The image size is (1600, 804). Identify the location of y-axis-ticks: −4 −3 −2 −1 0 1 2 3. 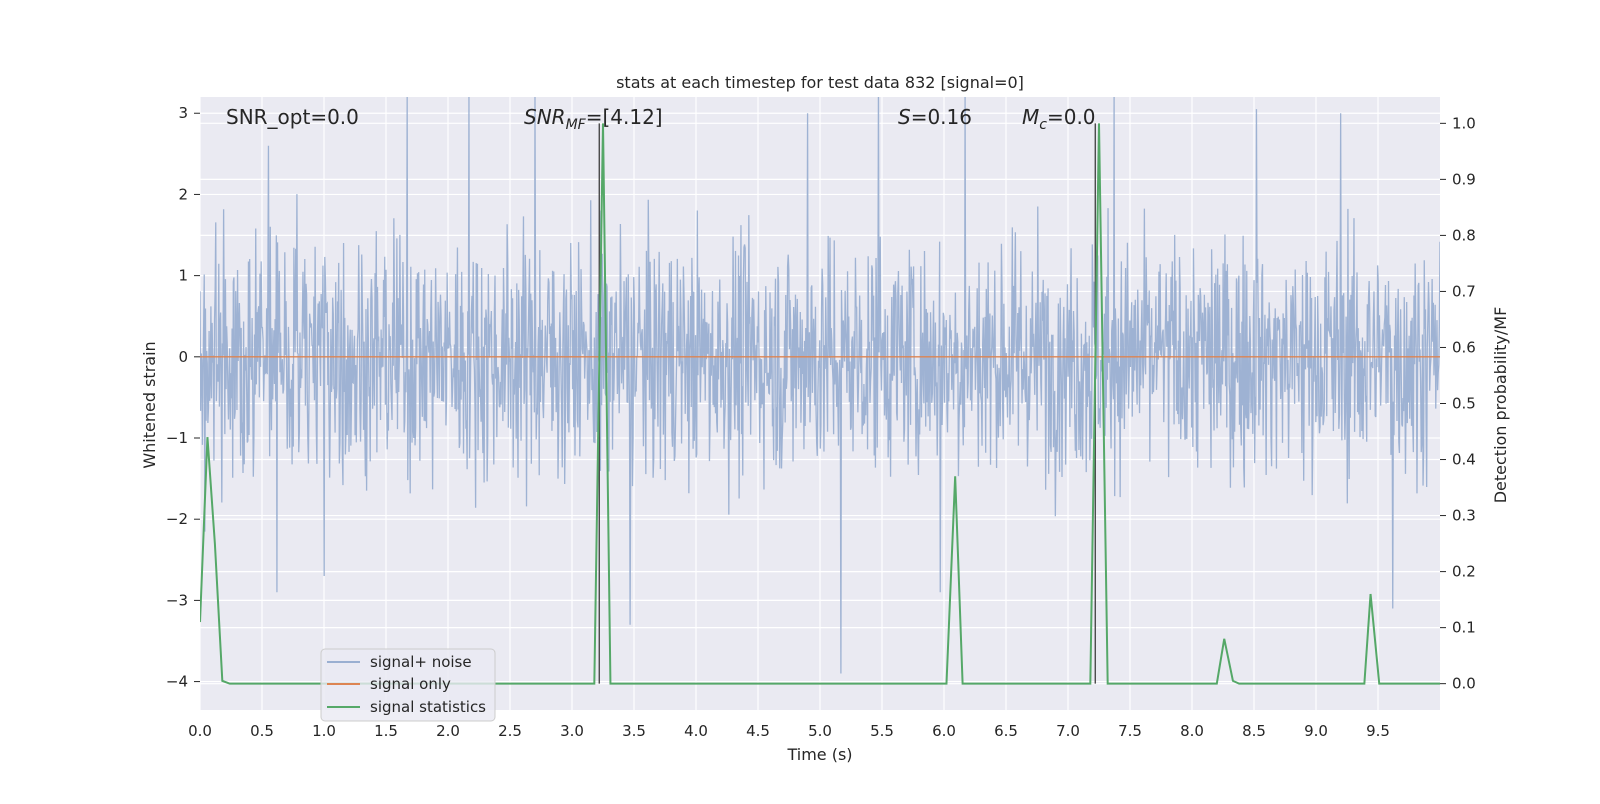
(183, 397).